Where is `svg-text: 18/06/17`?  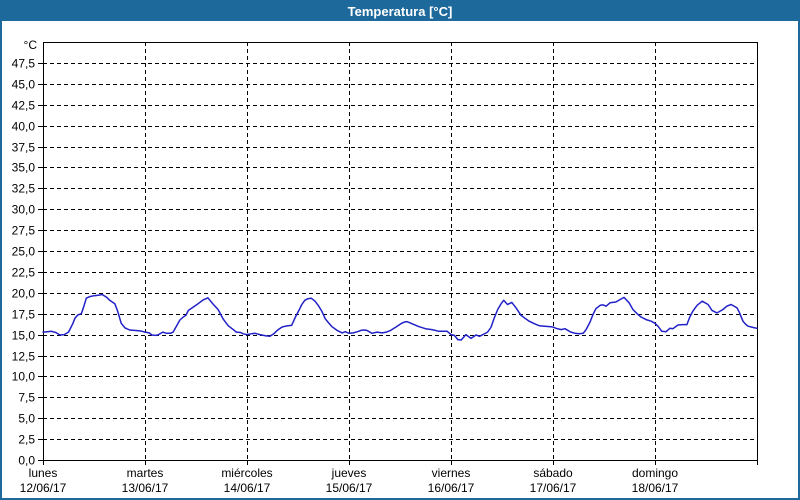
svg-text: 18/06/17 is located at coordinates (655, 488).